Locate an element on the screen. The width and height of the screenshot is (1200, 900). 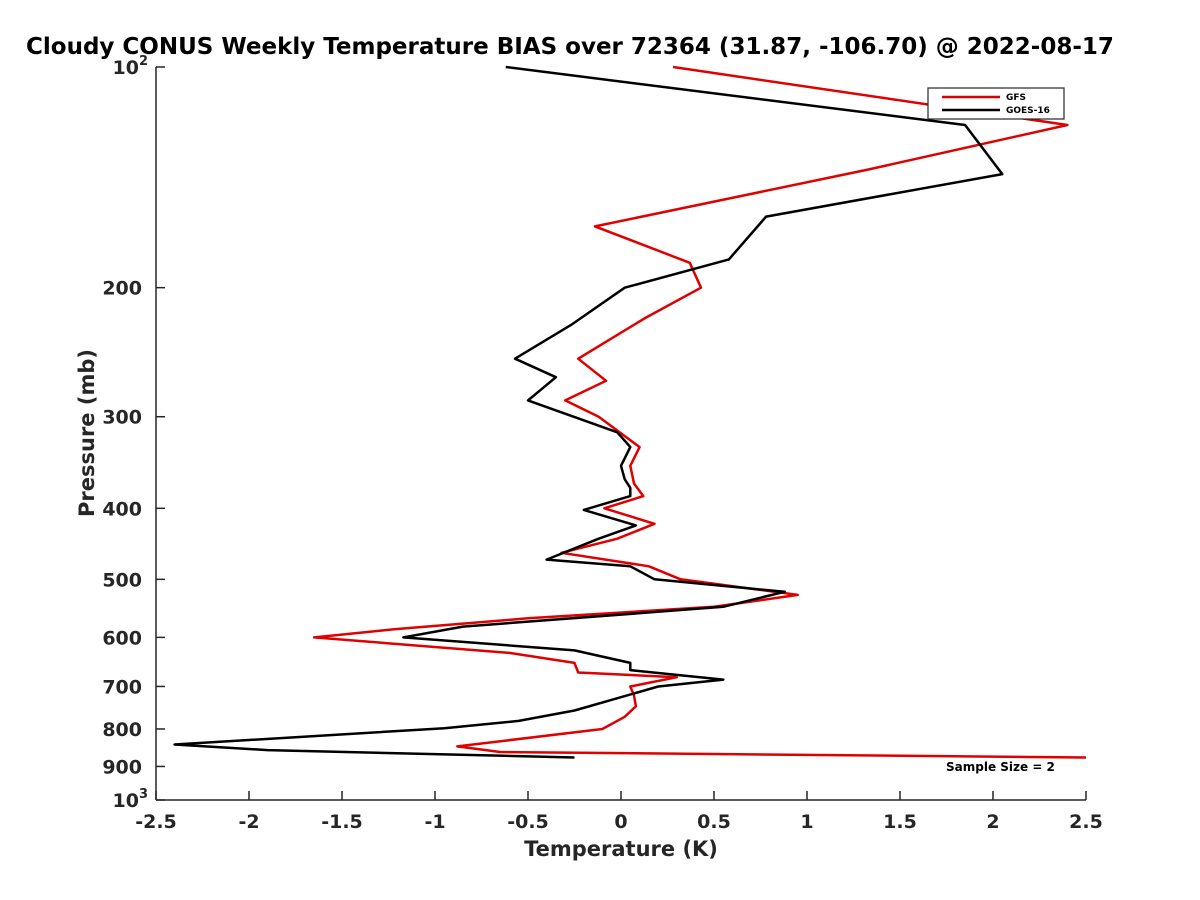
y-tick-label: 10³ is located at coordinates (131, 799).